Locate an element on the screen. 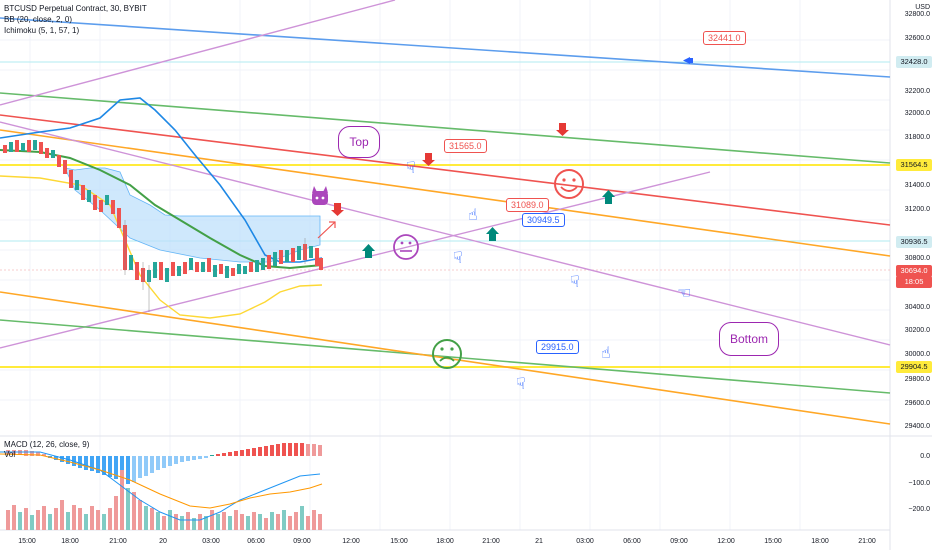  price-tick: 29800.0 is located at coordinates (917, 379).